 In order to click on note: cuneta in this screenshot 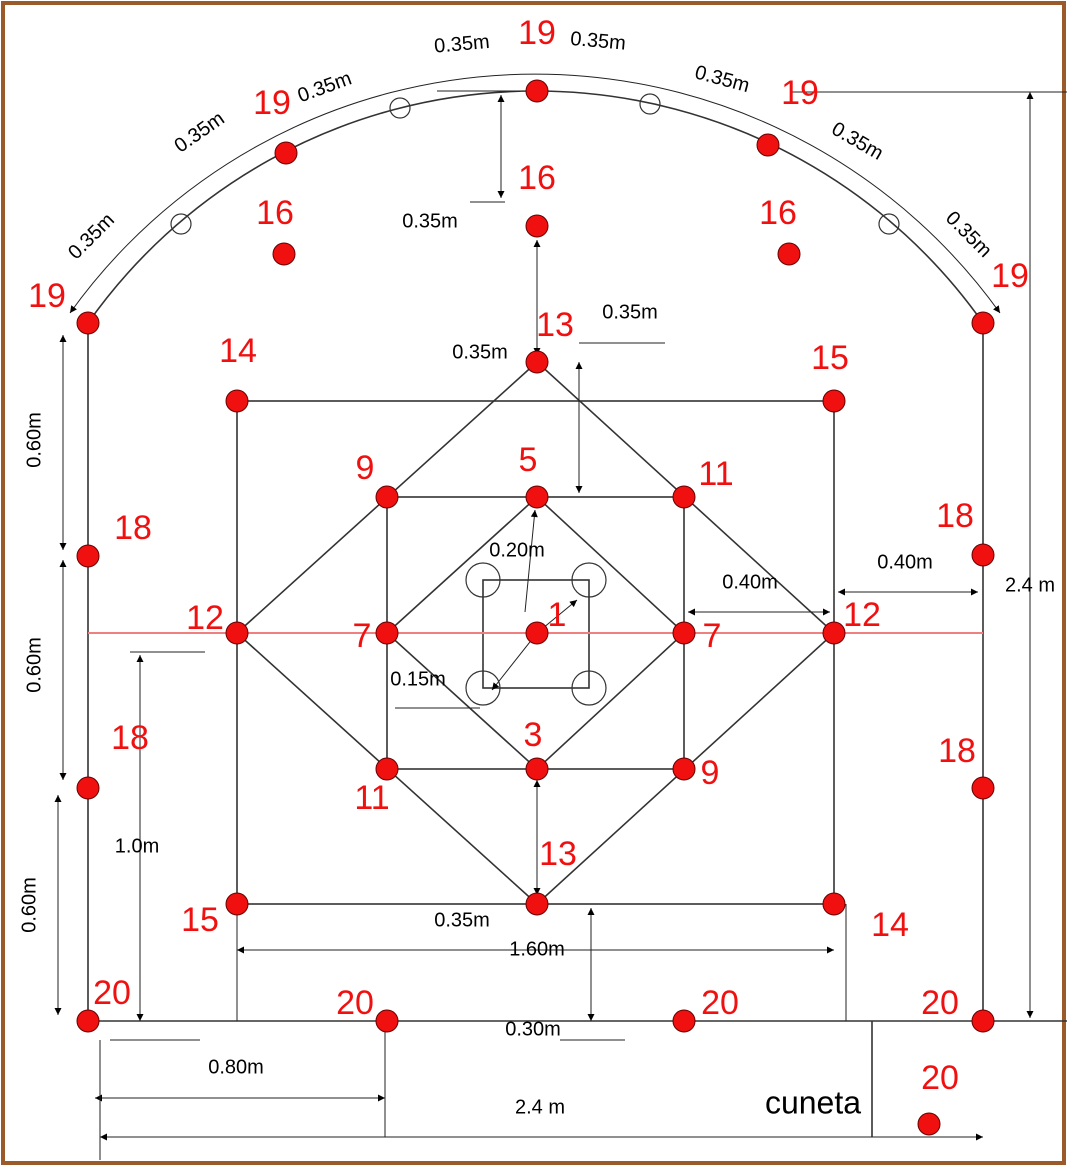, I will do `click(813, 1102)`.